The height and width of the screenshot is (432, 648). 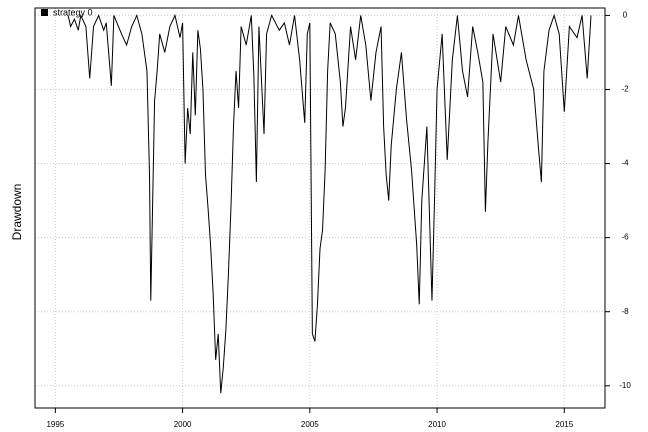 I want to click on x-tick-label: 2010, so click(x=437, y=424).